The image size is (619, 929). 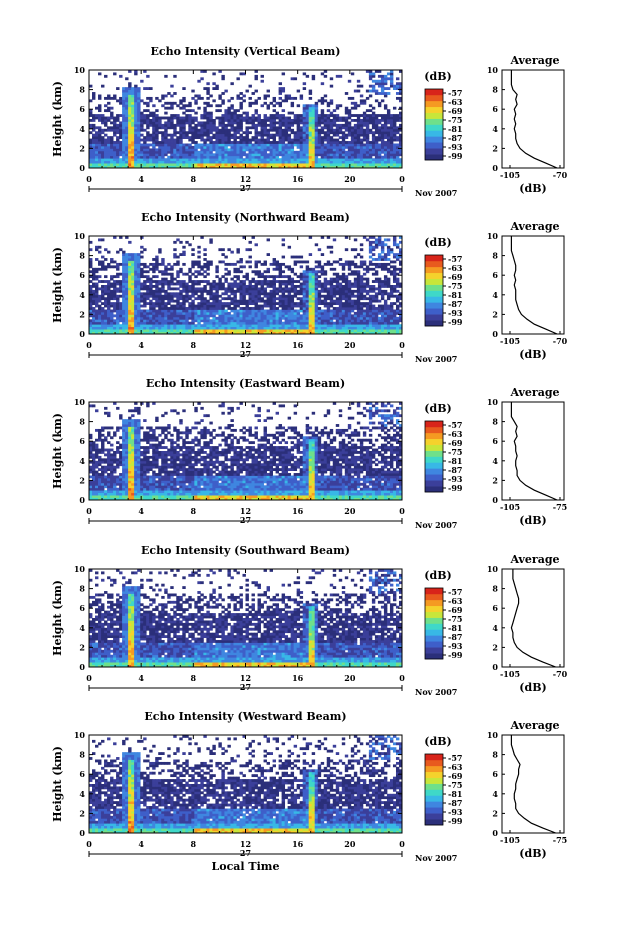 I want to click on y-tick-label: 4, so click(x=82, y=129).